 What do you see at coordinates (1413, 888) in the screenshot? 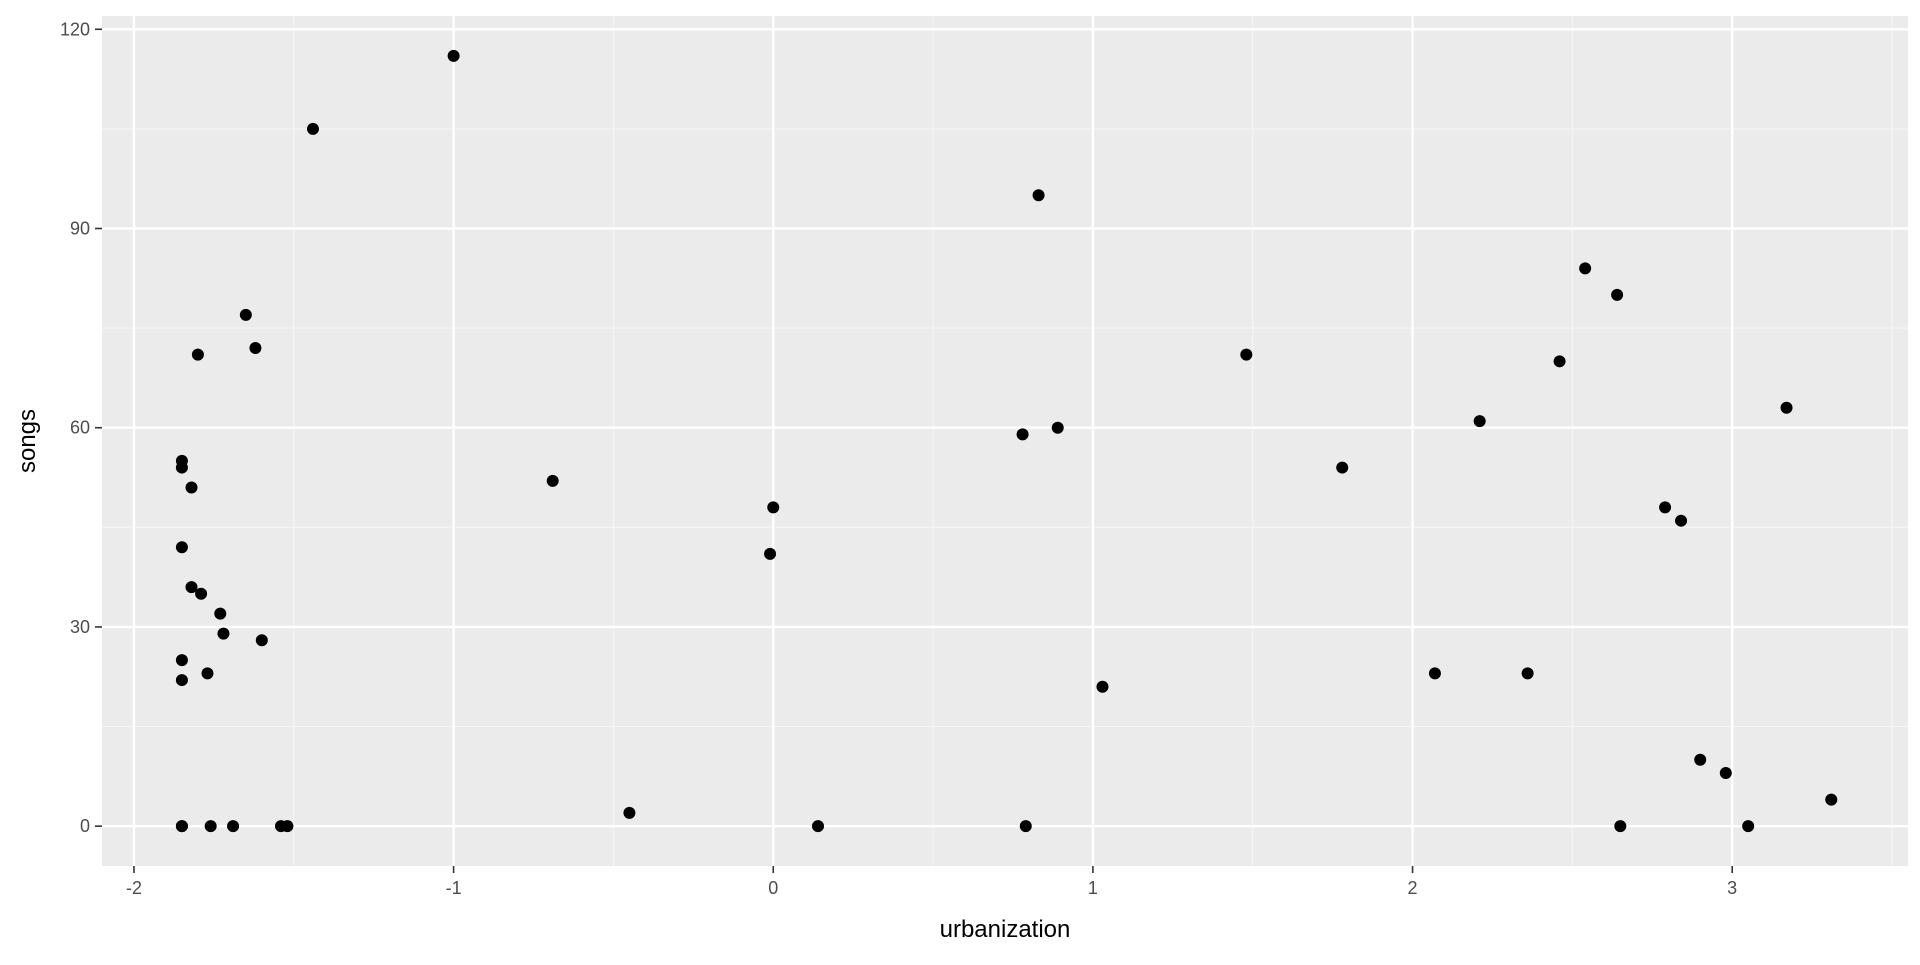
I see `x-tick-label: 2` at bounding box center [1413, 888].